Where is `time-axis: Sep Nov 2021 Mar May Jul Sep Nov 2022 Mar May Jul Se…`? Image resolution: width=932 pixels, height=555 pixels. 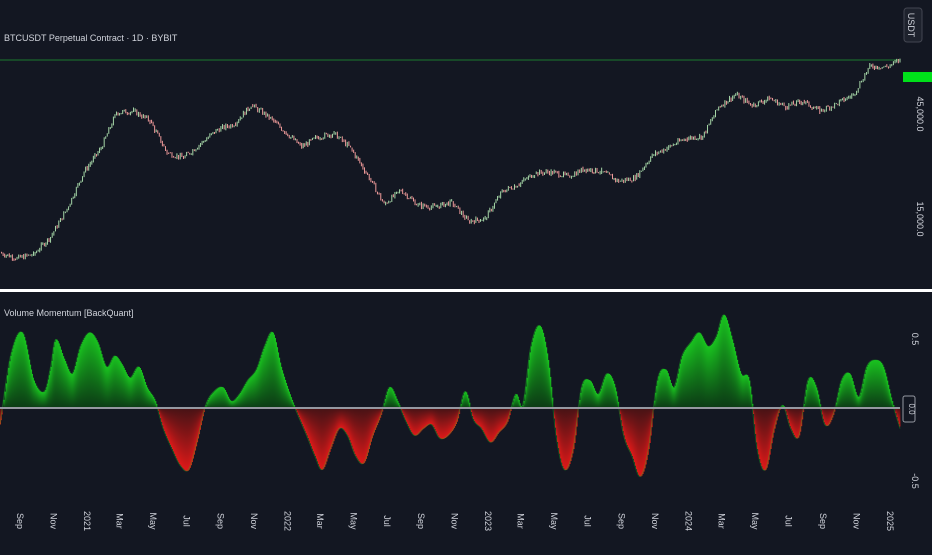
time-axis: Sep Nov 2021 Mar May Jul Sep Nov 2022 Mar May Jul Se… is located at coordinates (455, 521).